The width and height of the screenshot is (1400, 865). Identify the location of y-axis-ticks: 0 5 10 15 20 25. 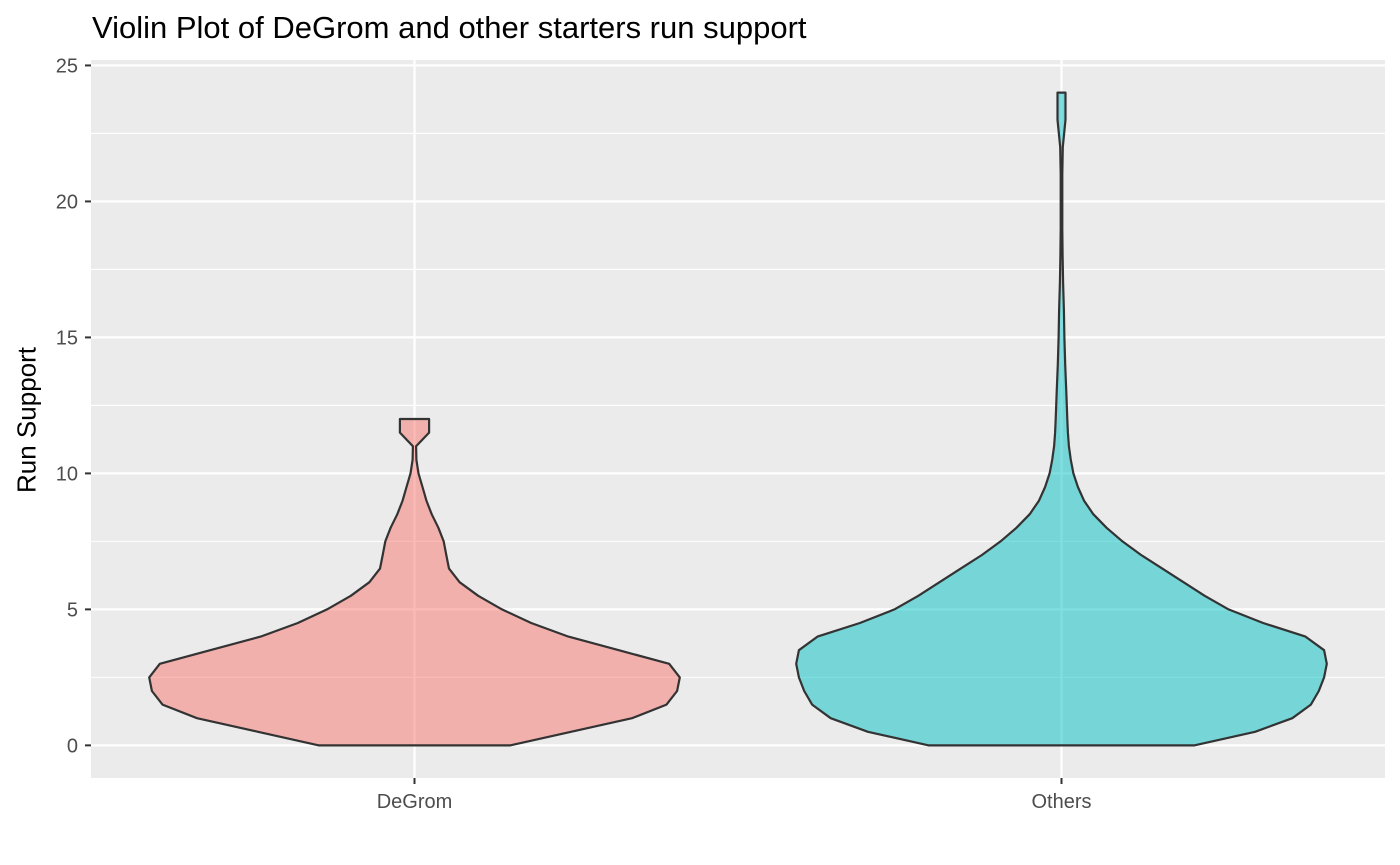
(73, 406).